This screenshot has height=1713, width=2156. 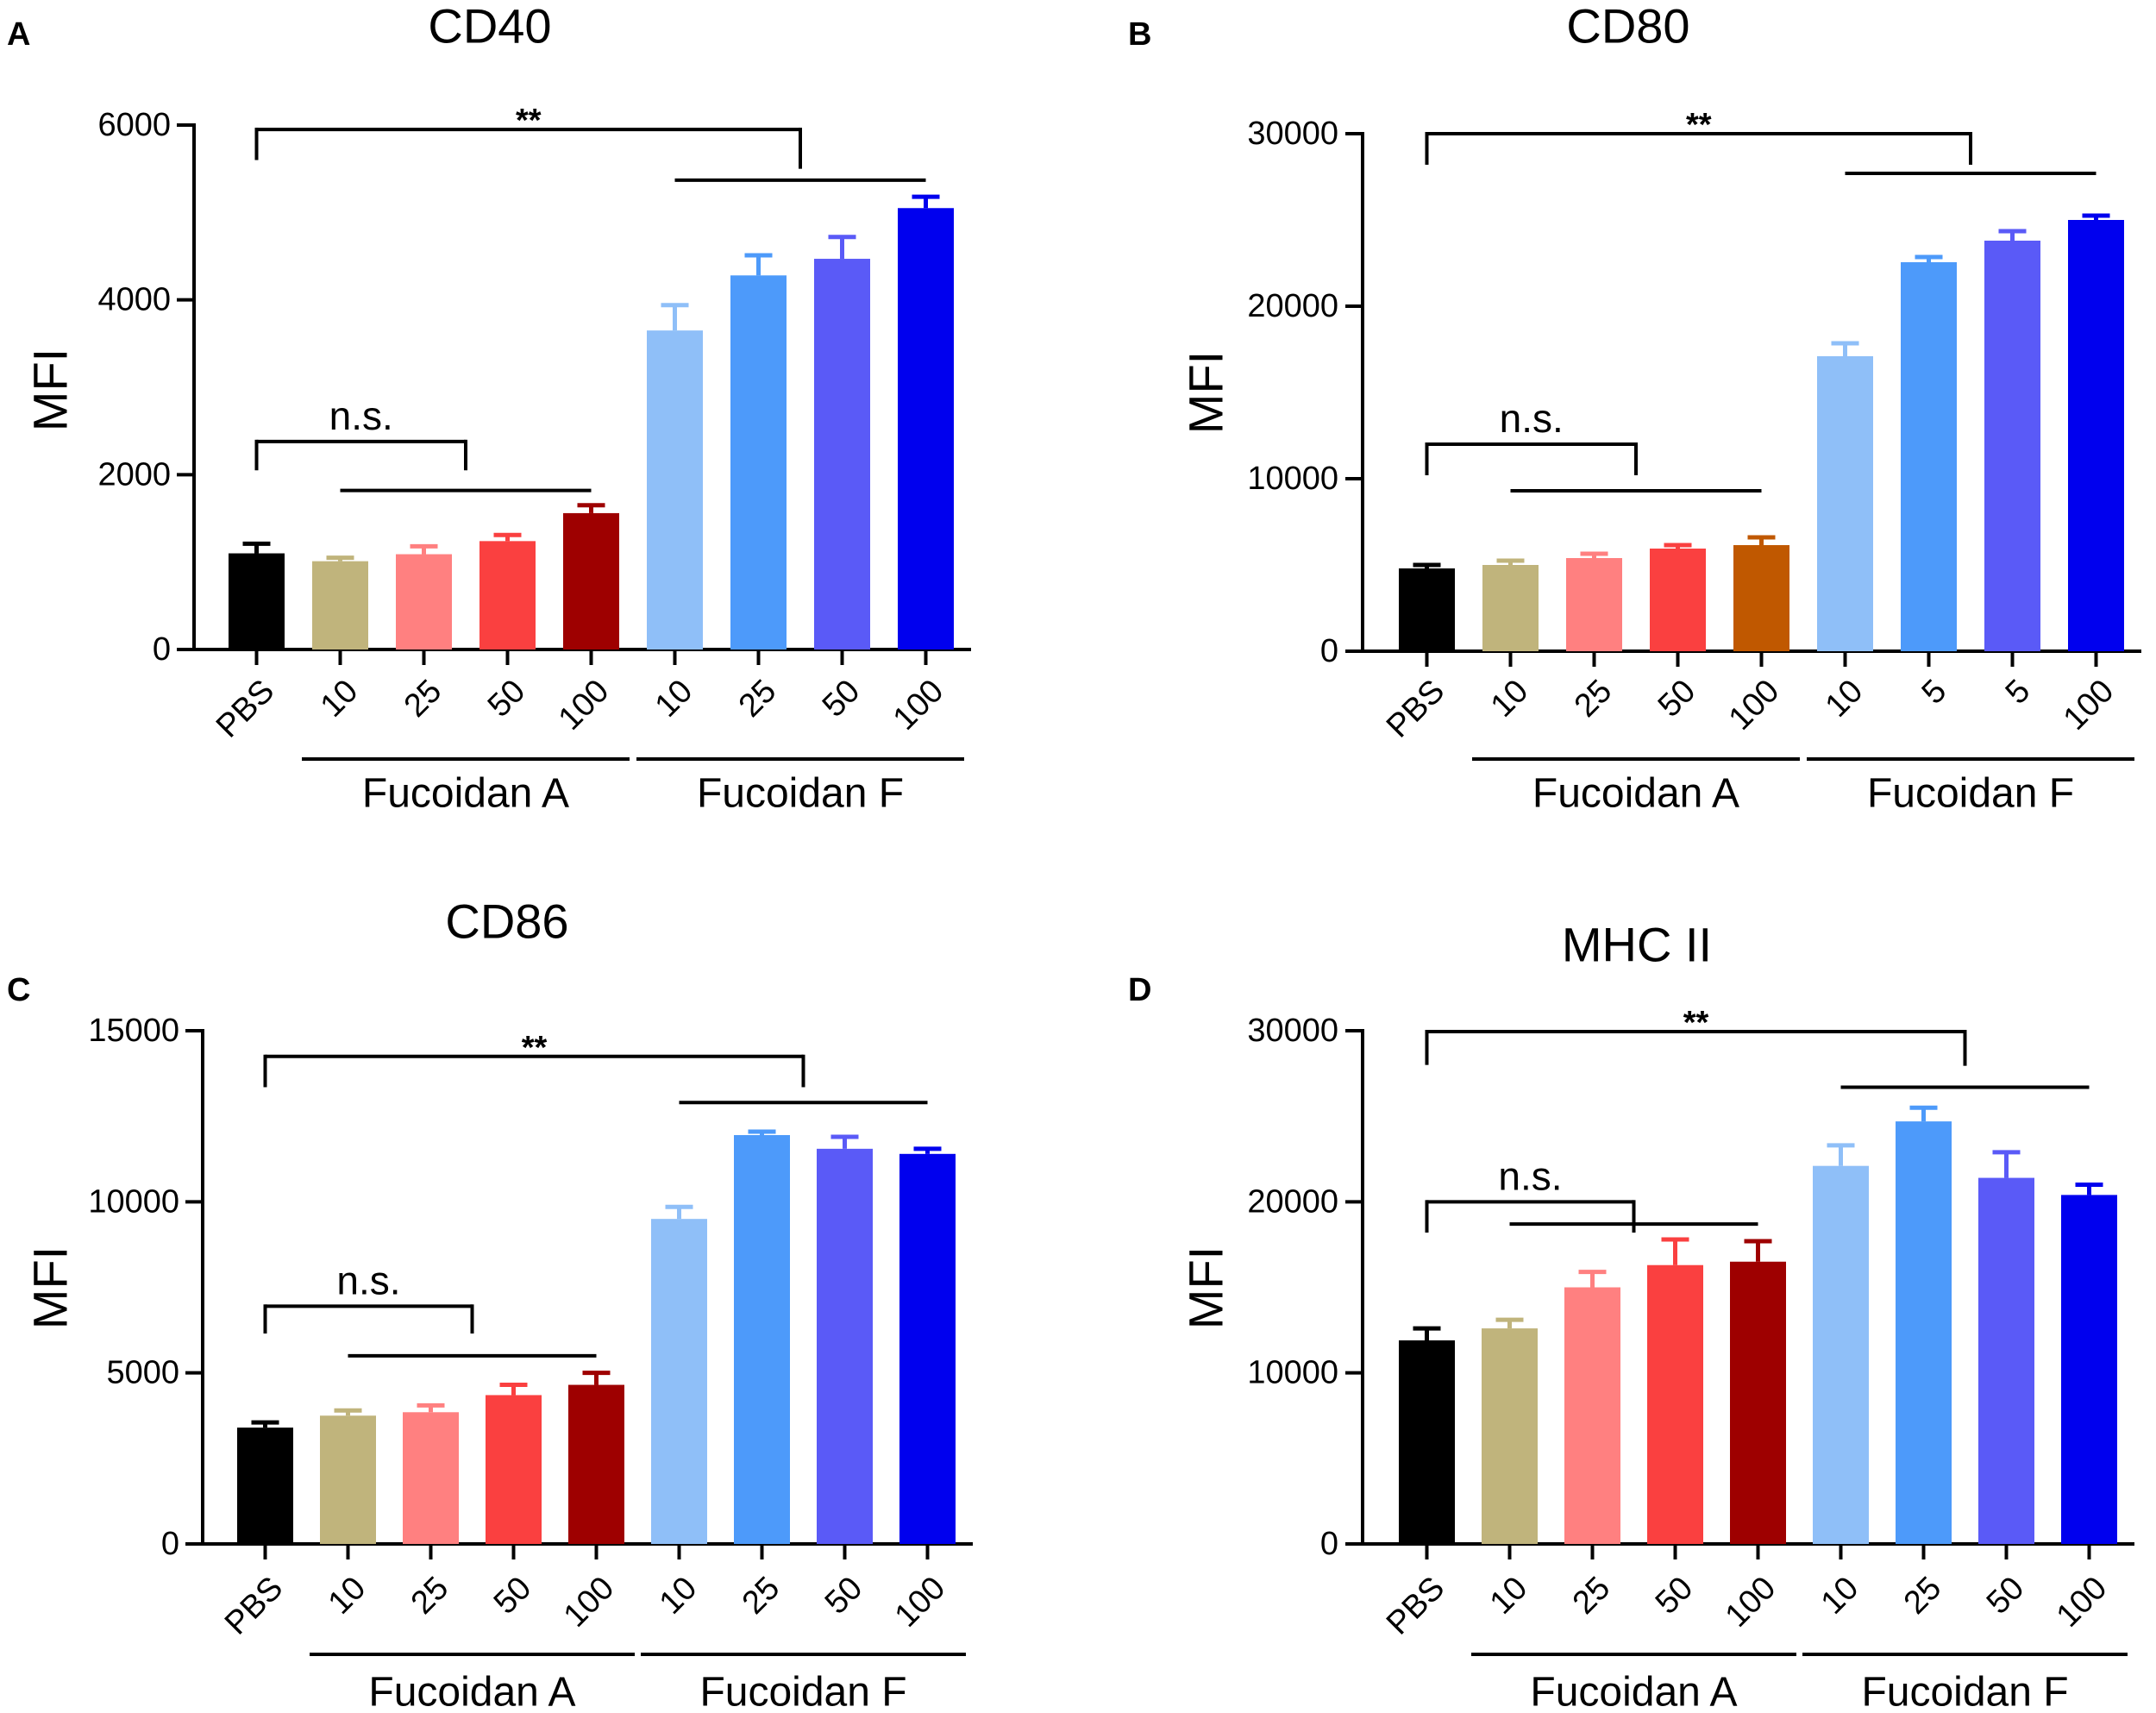 What do you see at coordinates (133, 1031) in the screenshot?
I see `y-tick-label: 15000` at bounding box center [133, 1031].